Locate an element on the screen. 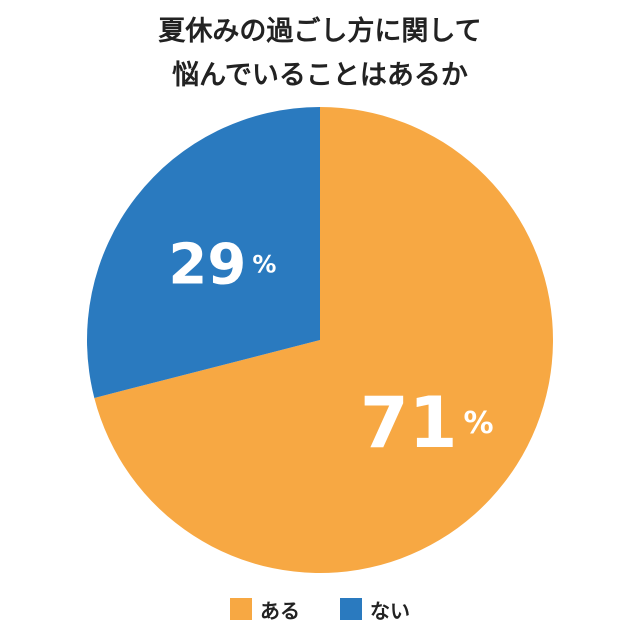 The height and width of the screenshot is (637, 640). legend-item-aru: ある is located at coordinates (265, 609).